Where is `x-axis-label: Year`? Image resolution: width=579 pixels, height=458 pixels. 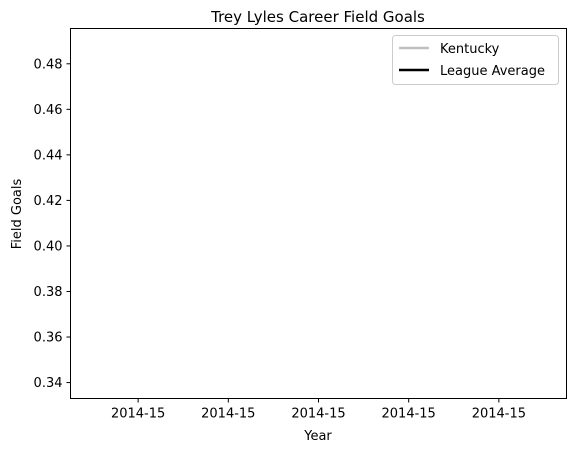
x-axis-label: Year is located at coordinates (317, 436).